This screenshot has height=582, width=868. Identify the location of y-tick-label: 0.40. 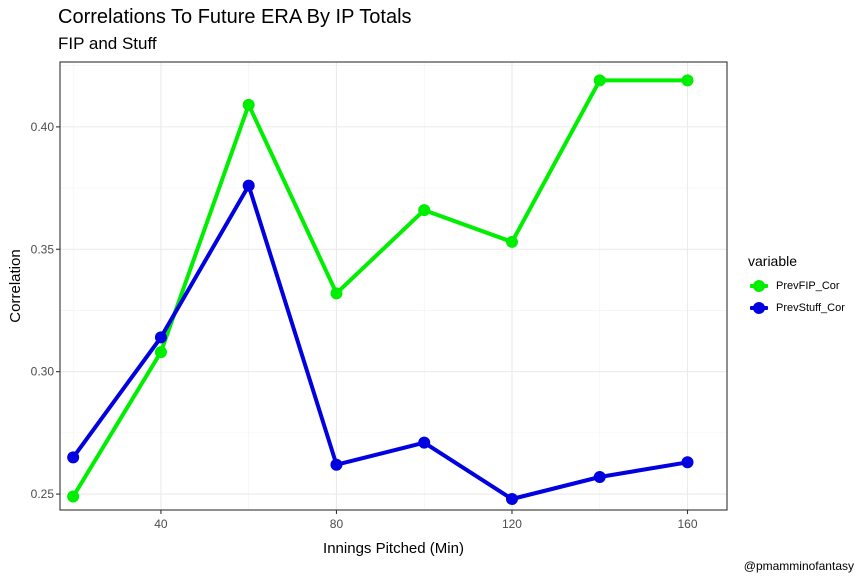
(43, 127).